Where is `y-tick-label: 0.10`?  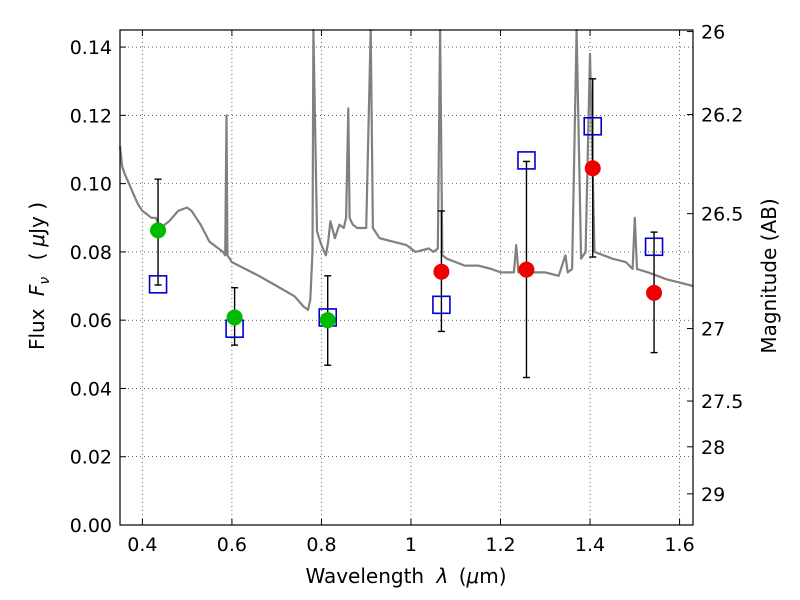 y-tick-label: 0.10 is located at coordinates (91, 185).